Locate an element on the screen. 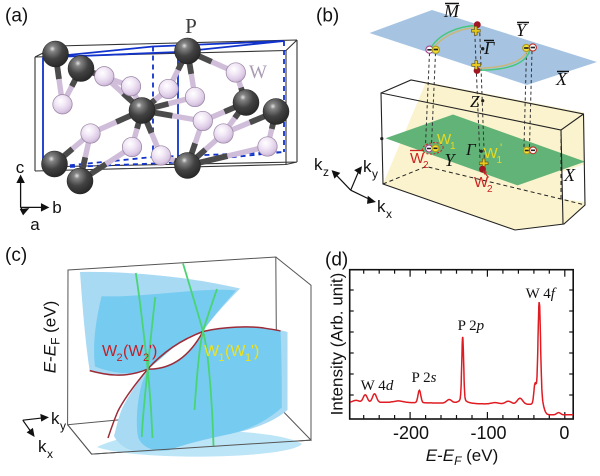  svg-text: (d) is located at coordinates (336, 260).